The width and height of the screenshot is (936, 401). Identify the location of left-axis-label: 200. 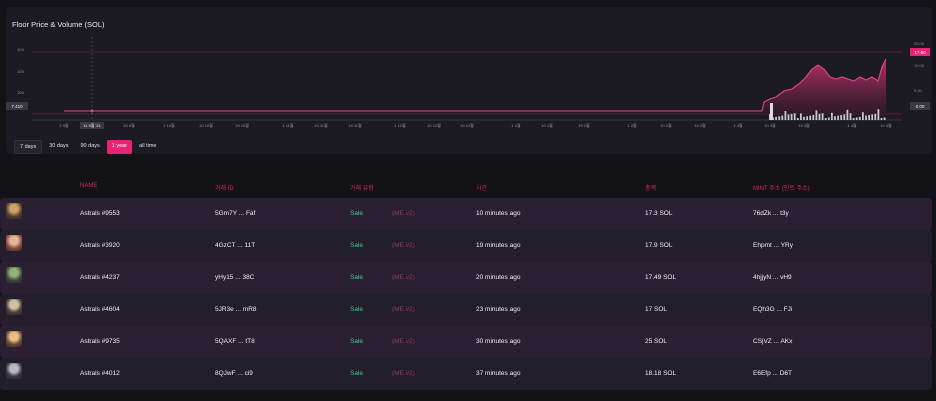
(20, 92).